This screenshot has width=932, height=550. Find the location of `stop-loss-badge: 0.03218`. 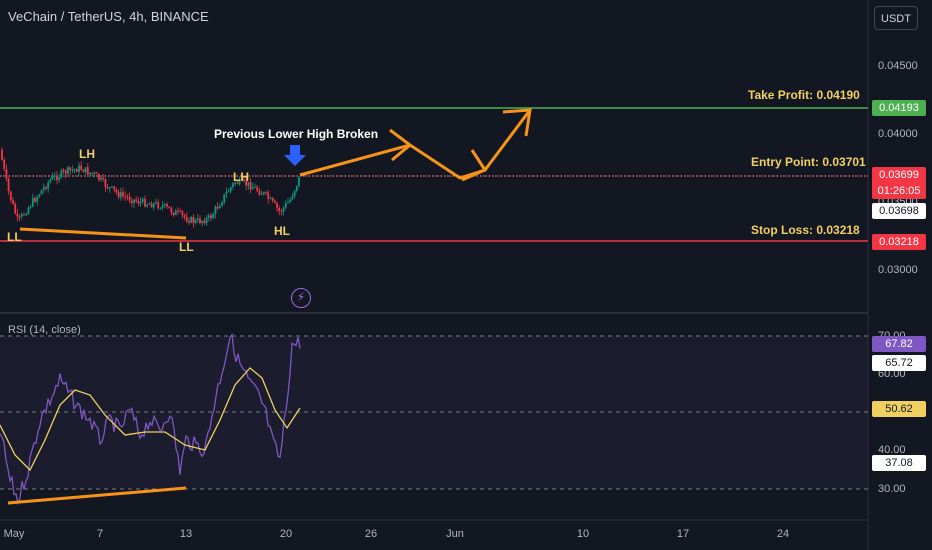

stop-loss-badge: 0.03218 is located at coordinates (899, 242).